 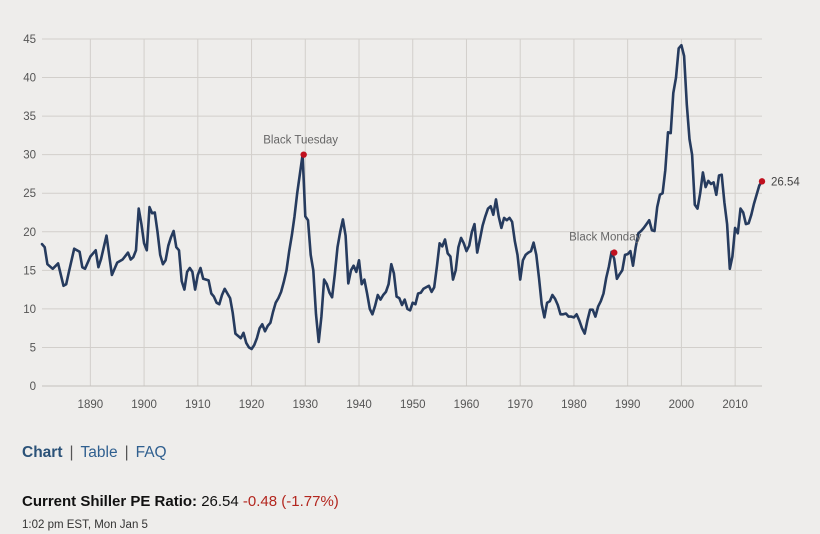 I want to click on x-tick-label: 1900, so click(x=144, y=405).